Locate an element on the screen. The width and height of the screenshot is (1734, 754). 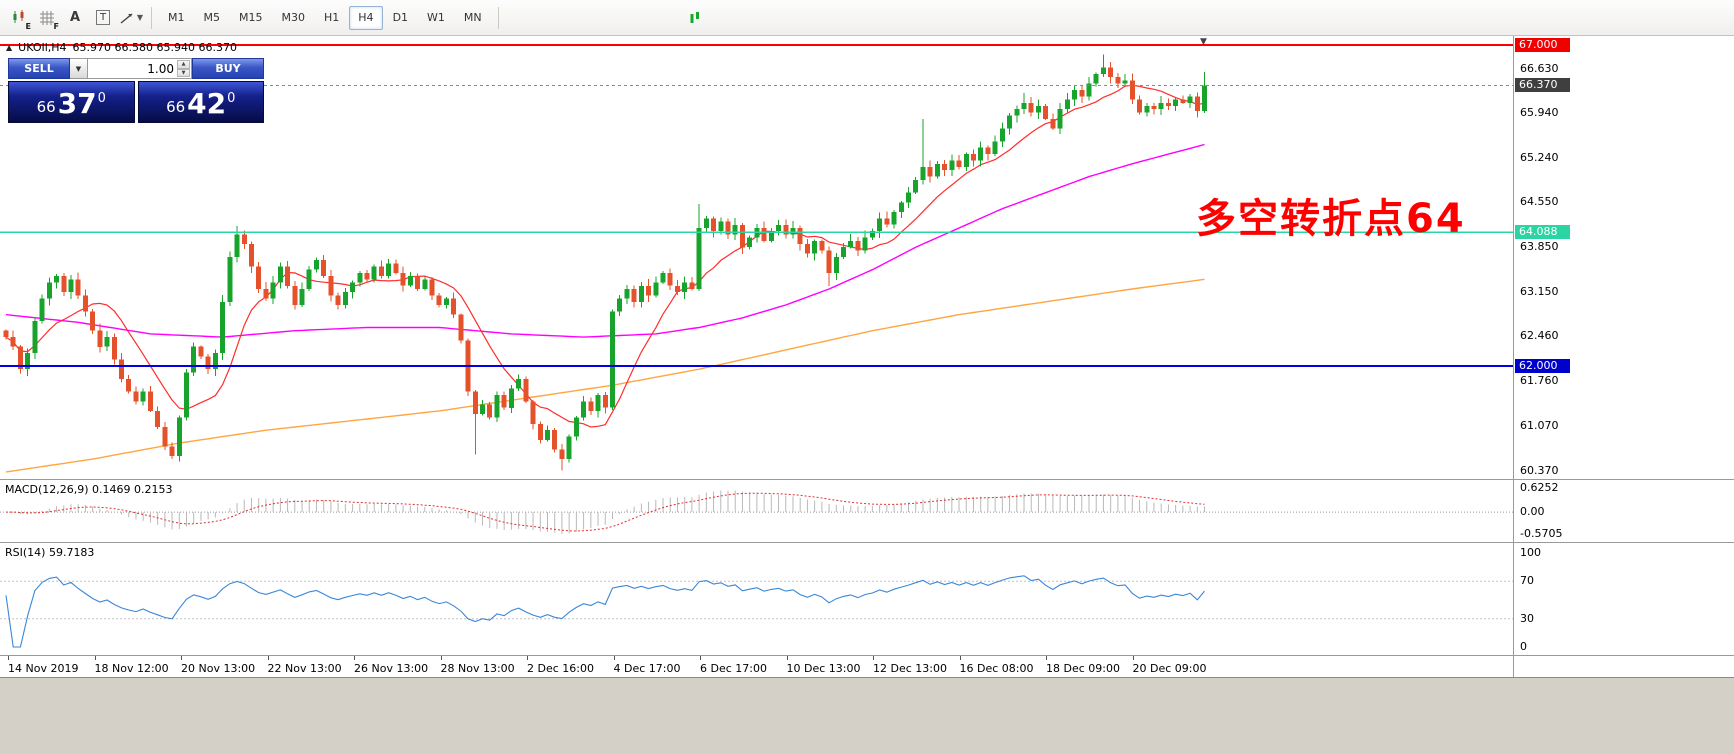
time-axis-label: 16 Dec 08:00 is located at coordinates (996, 668).